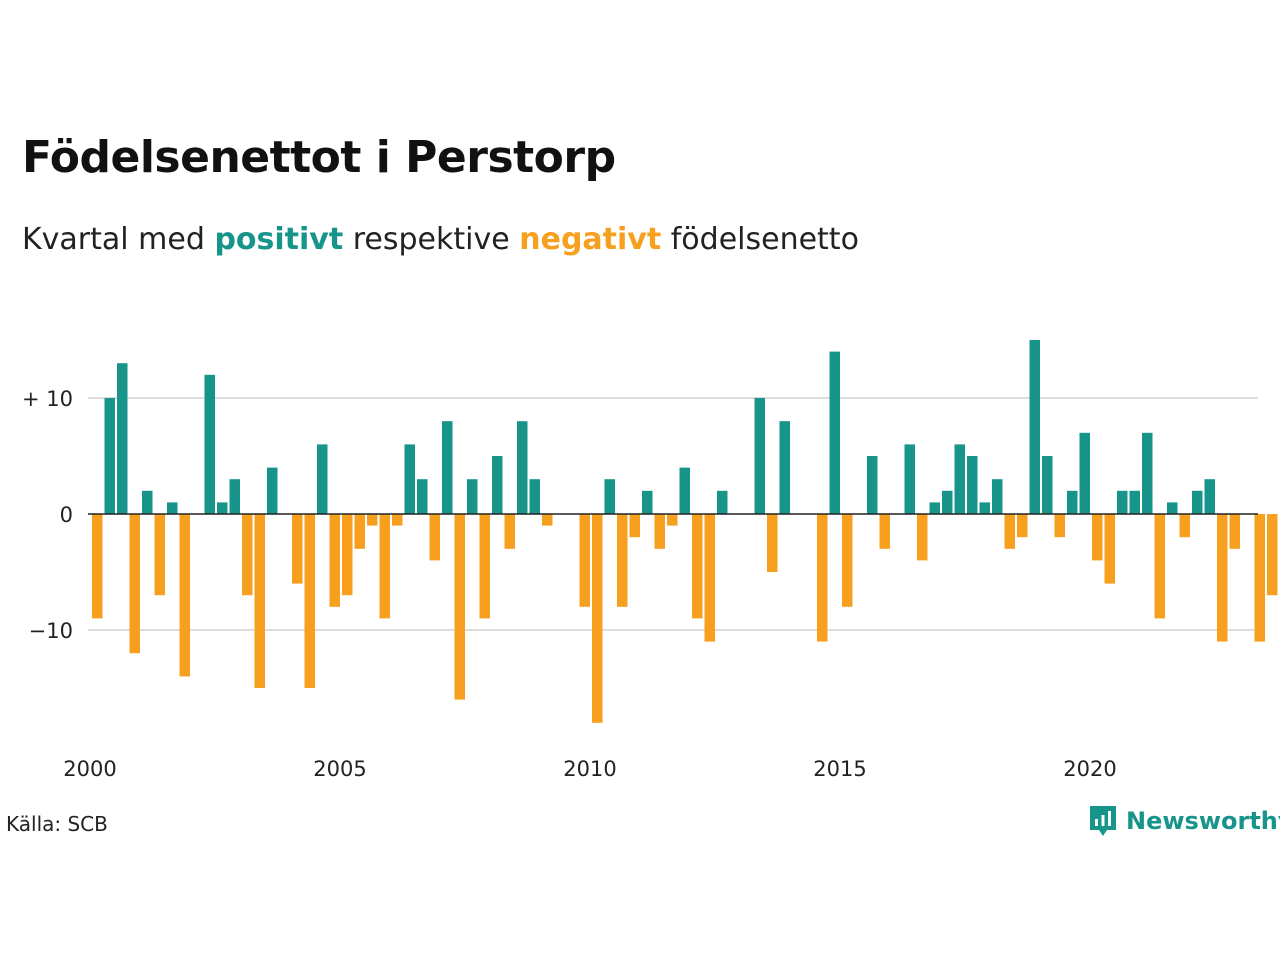 Image resolution: width=1280 pixels, height=960 pixels. I want to click on y-tick-label: 0, so click(66, 515).